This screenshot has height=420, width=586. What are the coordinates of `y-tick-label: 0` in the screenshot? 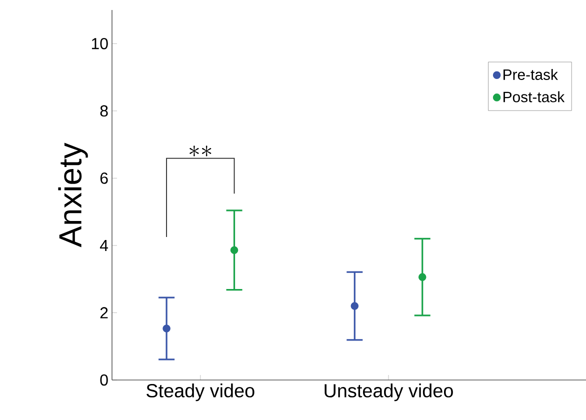 It's located at (104, 380).